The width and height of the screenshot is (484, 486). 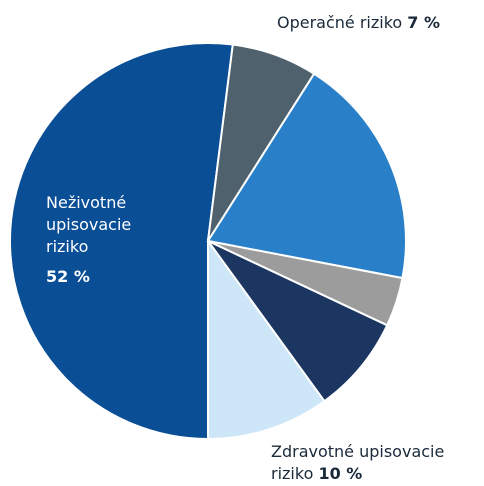 What do you see at coordinates (340, 473) in the screenshot?
I see `value-label: 10 %` at bounding box center [340, 473].